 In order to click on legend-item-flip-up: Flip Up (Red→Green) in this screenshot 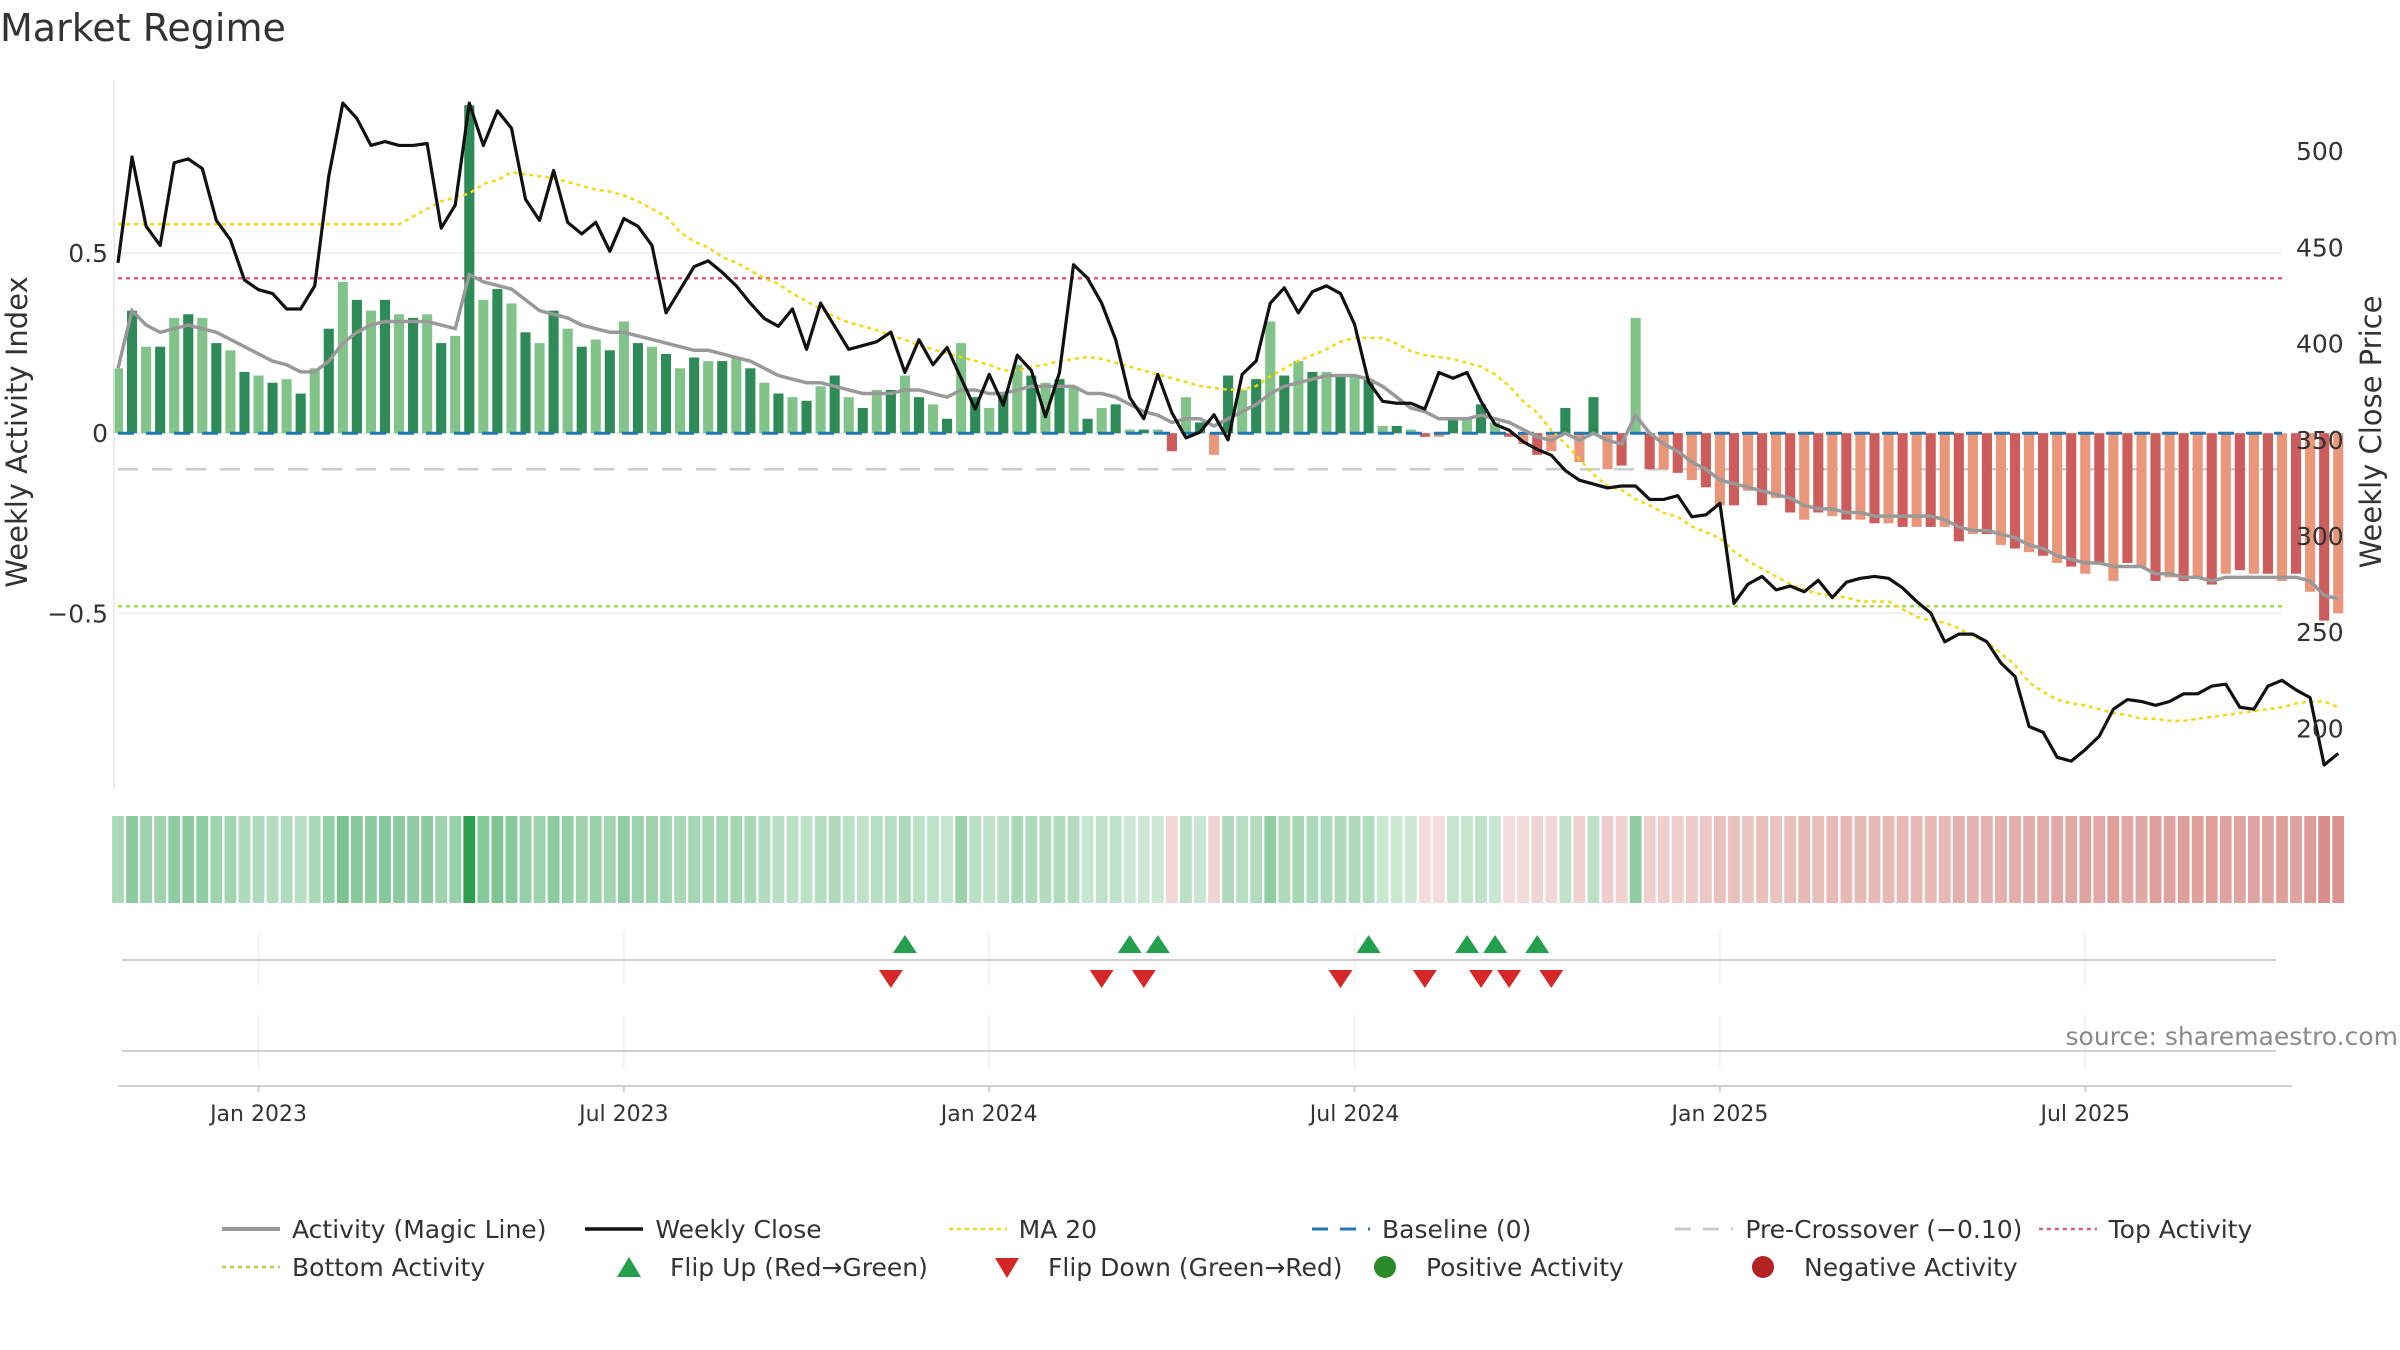, I will do `click(787, 1267)`.